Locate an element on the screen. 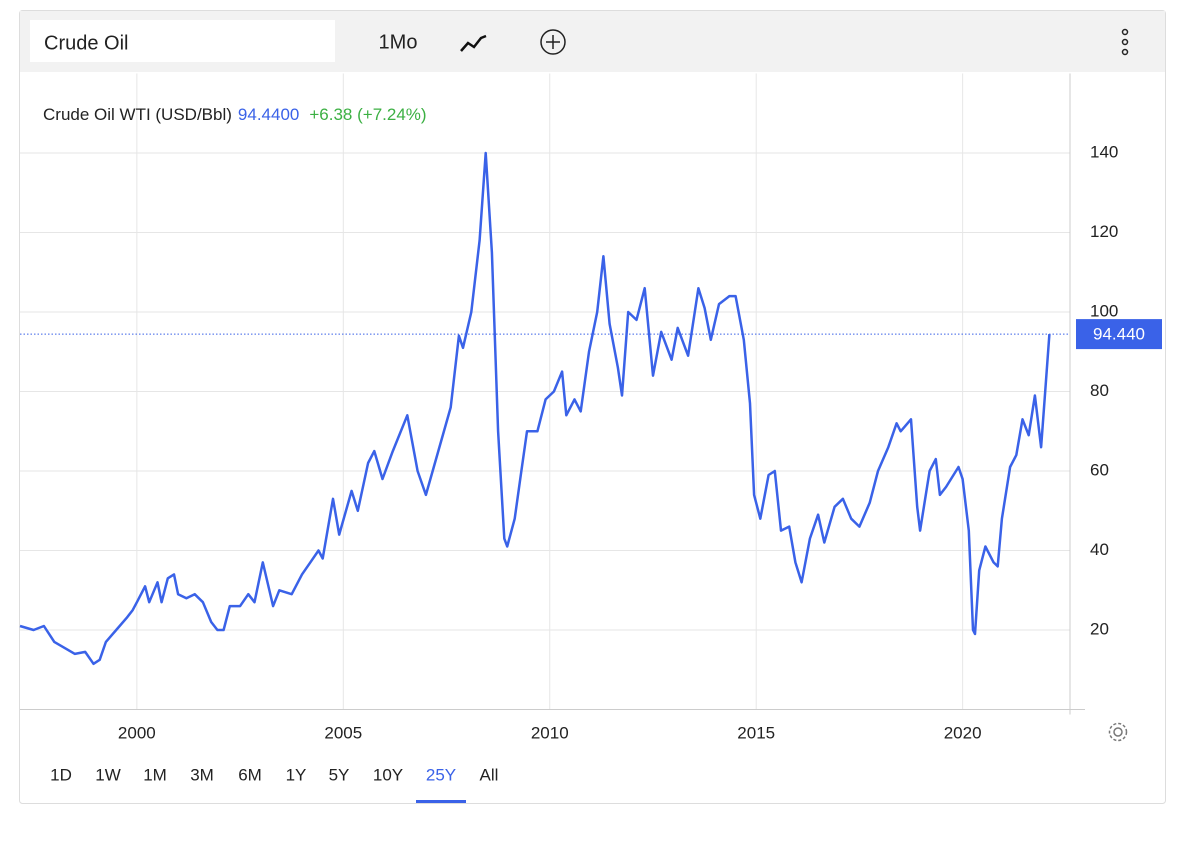 The height and width of the screenshot is (848, 1200). last-price-tag is located at coordinates (1119, 334).